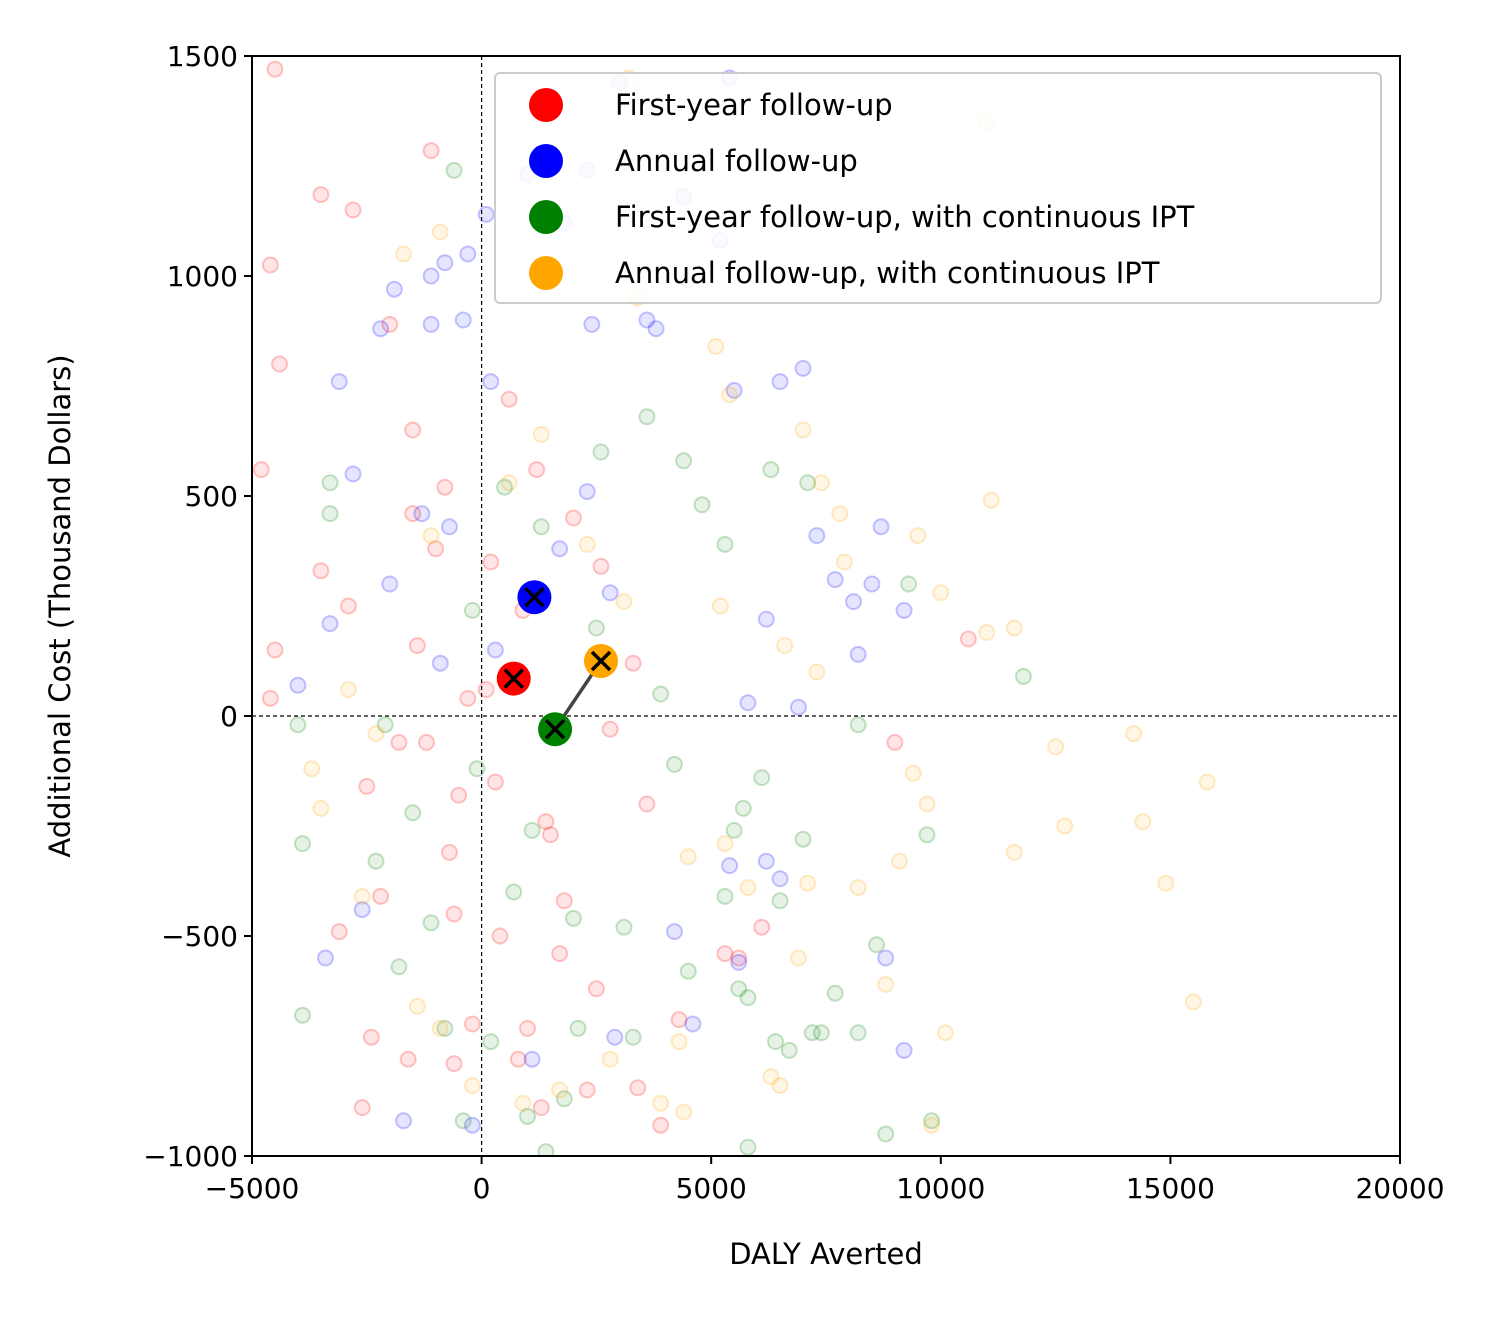  What do you see at coordinates (1170, 1188) in the screenshot?
I see `x-tick-label: 15000` at bounding box center [1170, 1188].